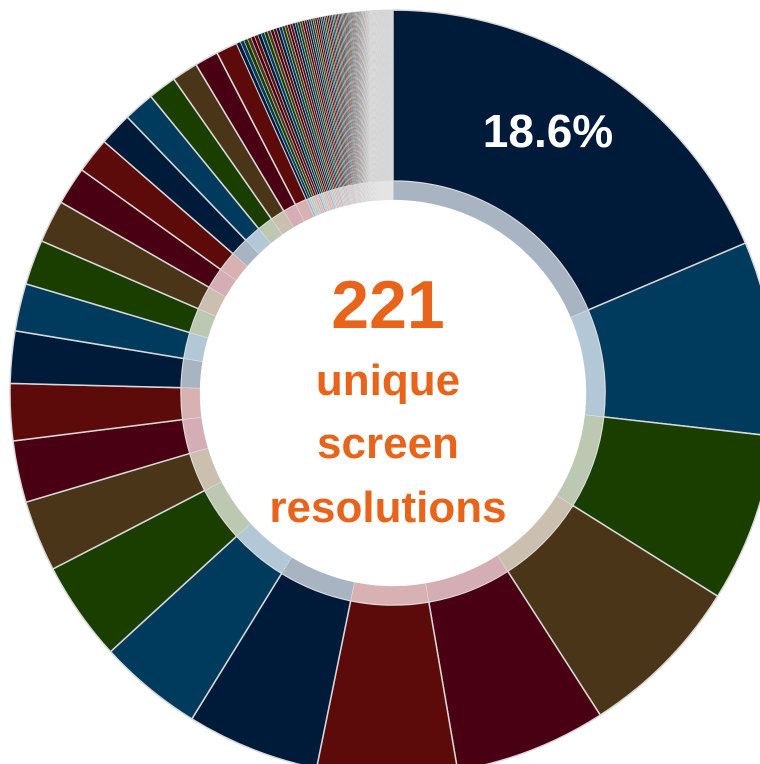 Image resolution: width=760 pixels, height=764 pixels. Describe the element at coordinates (387, 507) in the screenshot. I see `center-label-line-3: resolutions` at that location.